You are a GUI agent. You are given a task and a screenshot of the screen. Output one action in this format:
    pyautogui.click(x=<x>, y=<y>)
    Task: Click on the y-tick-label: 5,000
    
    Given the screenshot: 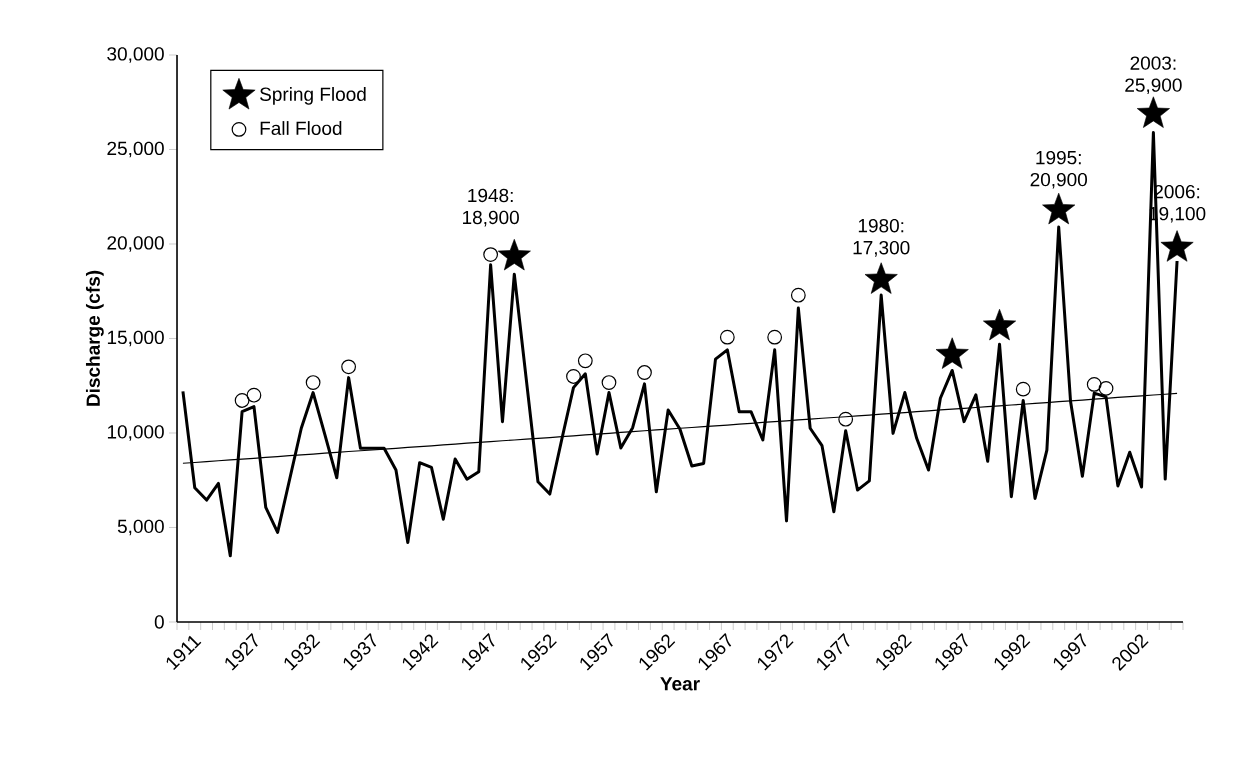 What is the action you would take?
    pyautogui.click(x=140, y=527)
    